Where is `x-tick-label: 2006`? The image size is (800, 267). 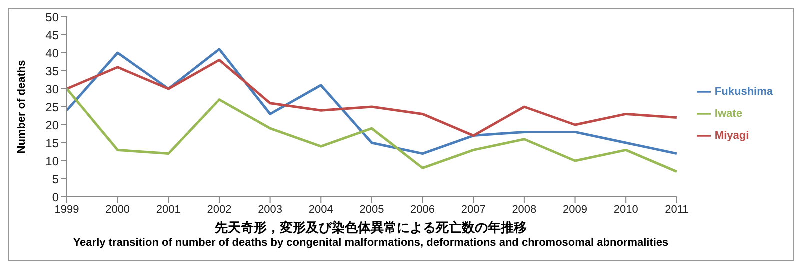
x-tick-label: 2006 is located at coordinates (423, 210).